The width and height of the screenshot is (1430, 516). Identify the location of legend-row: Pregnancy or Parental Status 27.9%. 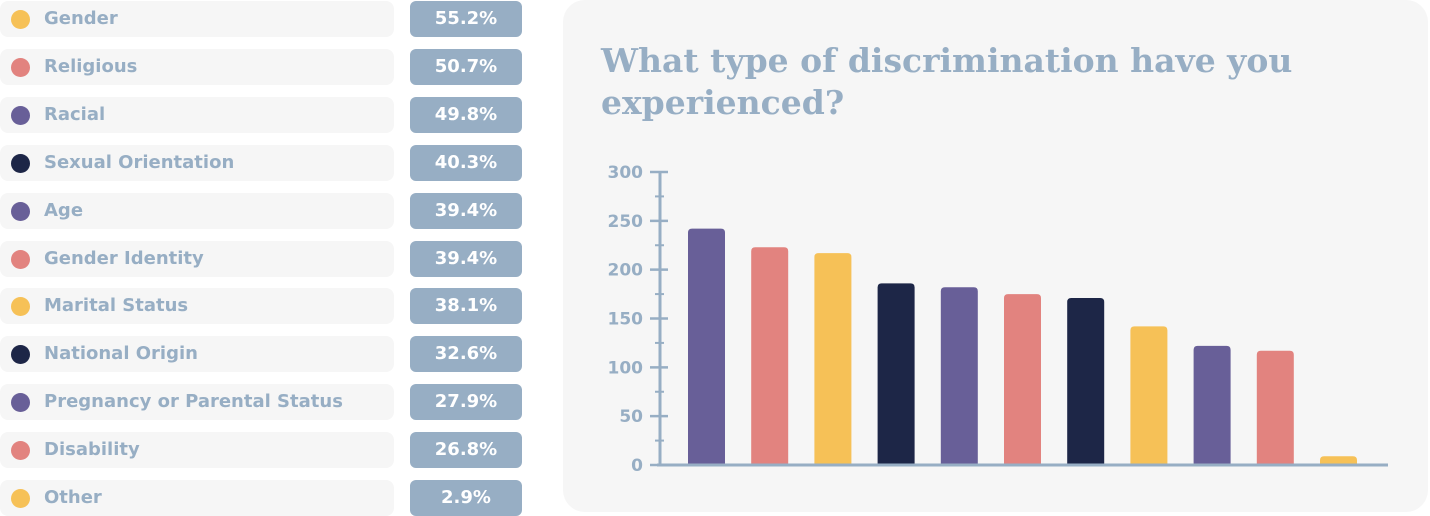
(261, 402).